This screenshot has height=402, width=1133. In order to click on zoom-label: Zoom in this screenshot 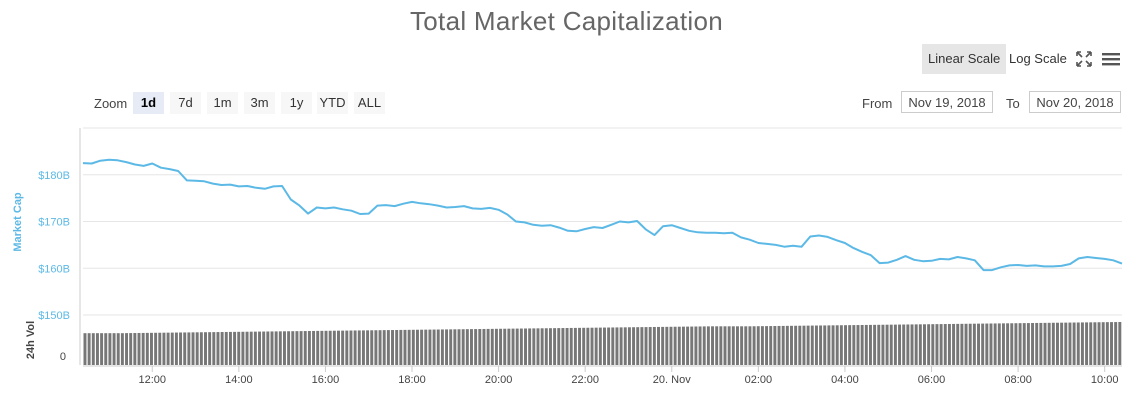, I will do `click(111, 103)`.